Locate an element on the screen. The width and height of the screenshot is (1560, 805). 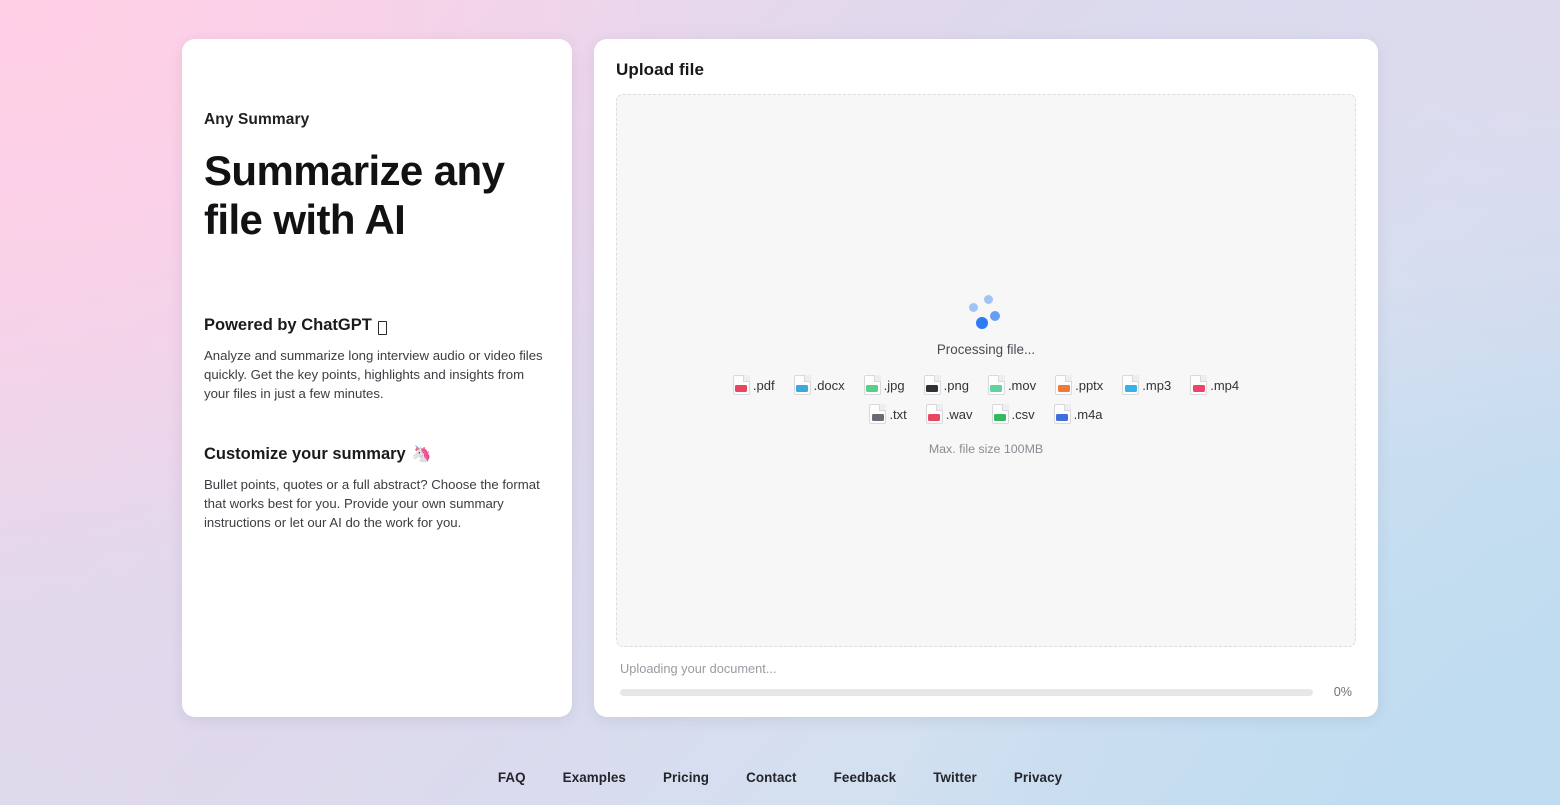
format-label: .docx is located at coordinates (829, 385).